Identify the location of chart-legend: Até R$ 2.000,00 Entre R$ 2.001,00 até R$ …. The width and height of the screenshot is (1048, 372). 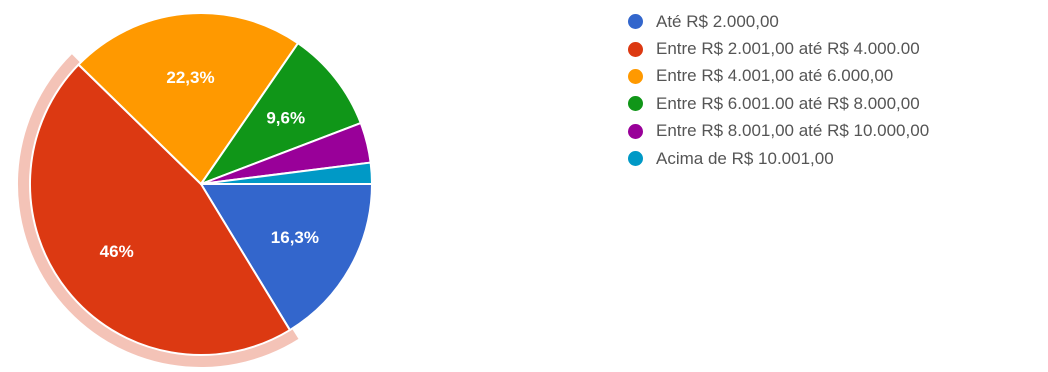
(778, 90).